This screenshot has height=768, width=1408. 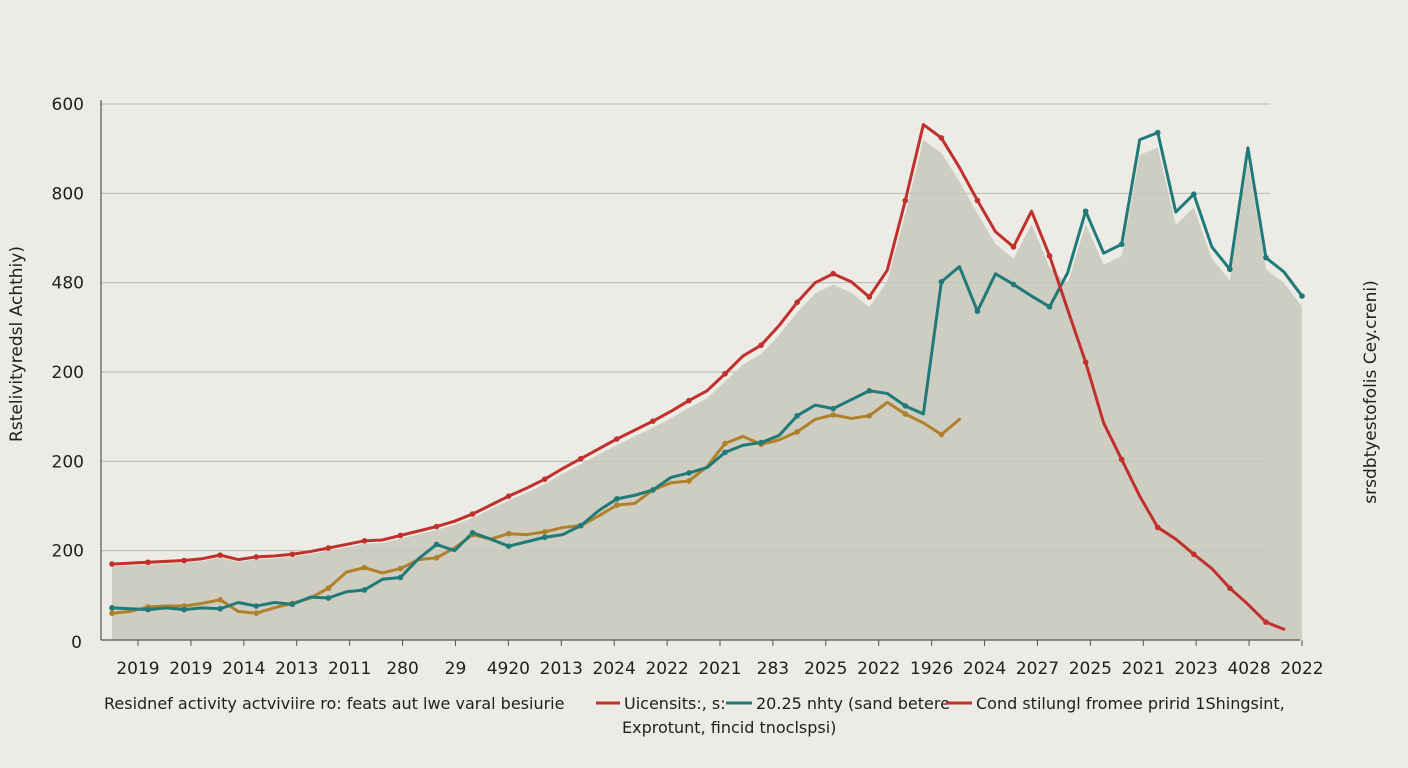 What do you see at coordinates (1130, 703) in the screenshot?
I see `legend-item-3: Cond stilungl fromee pririd 1Shingsint,` at bounding box center [1130, 703].